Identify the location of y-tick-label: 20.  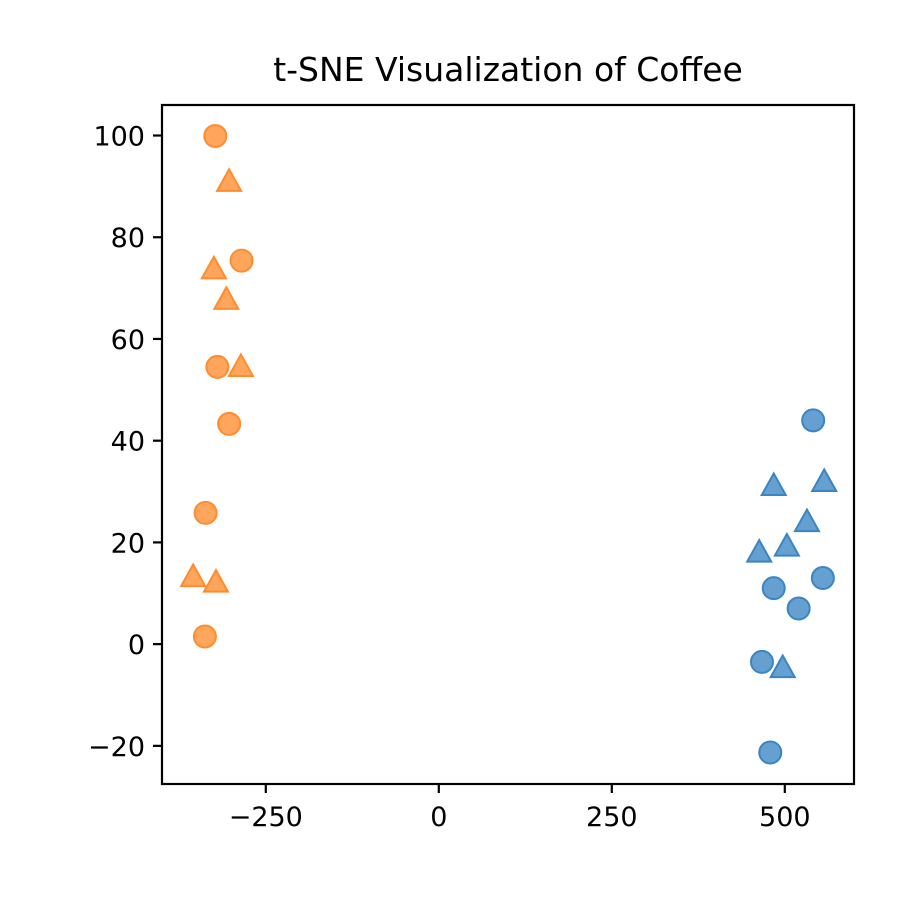
(128, 543).